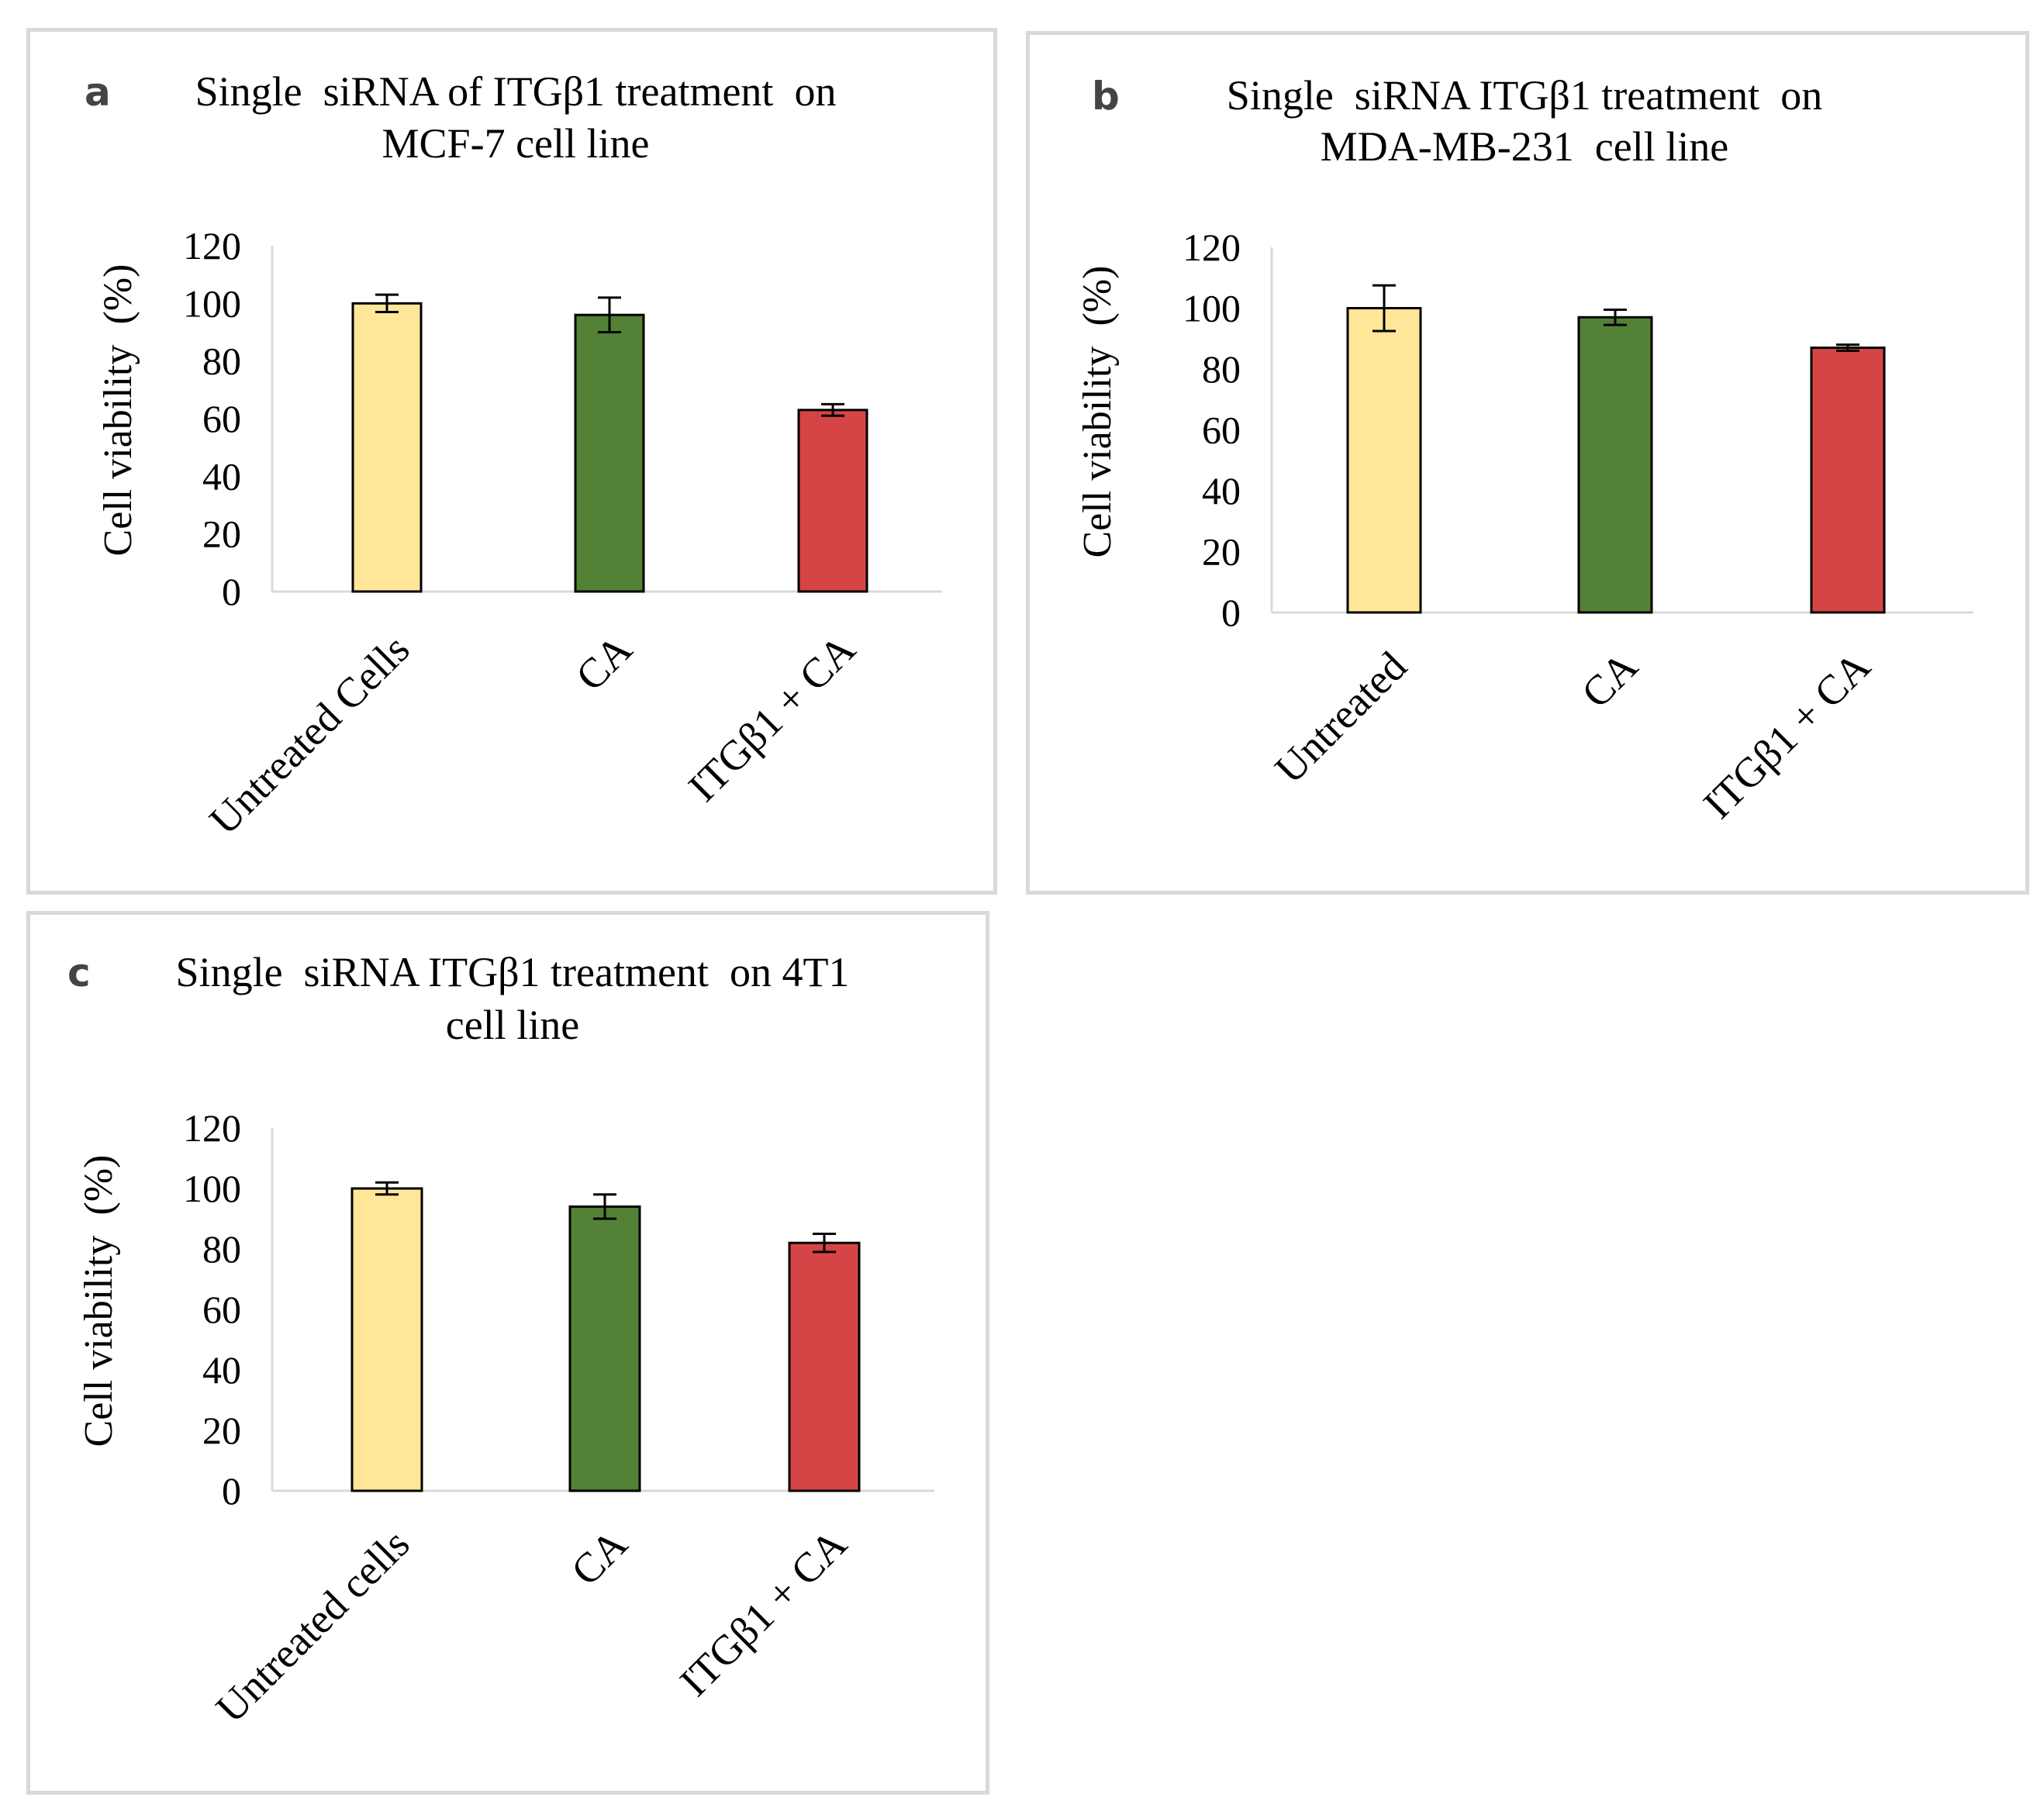 The image size is (2044, 1811). I want to click on panel-letter: a, so click(98, 92).